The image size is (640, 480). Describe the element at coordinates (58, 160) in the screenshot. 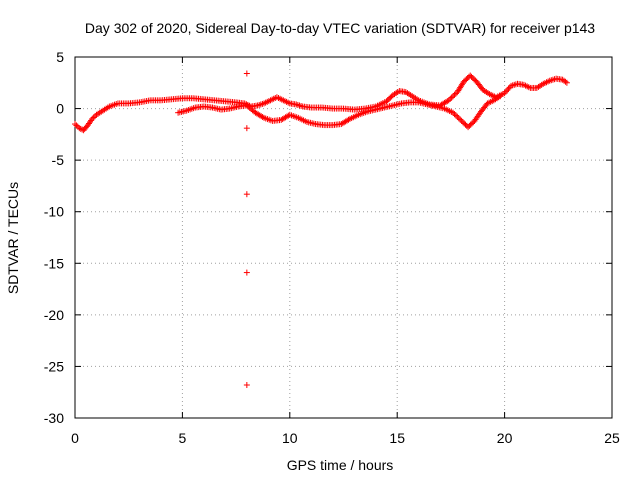

I see `y-tick-label: -5` at that location.